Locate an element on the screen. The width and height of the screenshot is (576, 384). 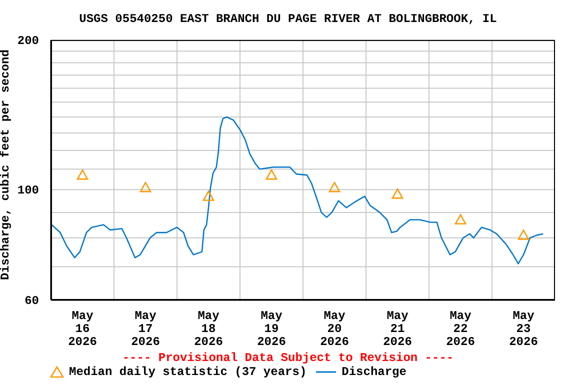
chart-title: USGS 05540250 EAST BRANCH DU PAGE RIVER AT BOLINGBROOK, IL is located at coordinates (288, 19).